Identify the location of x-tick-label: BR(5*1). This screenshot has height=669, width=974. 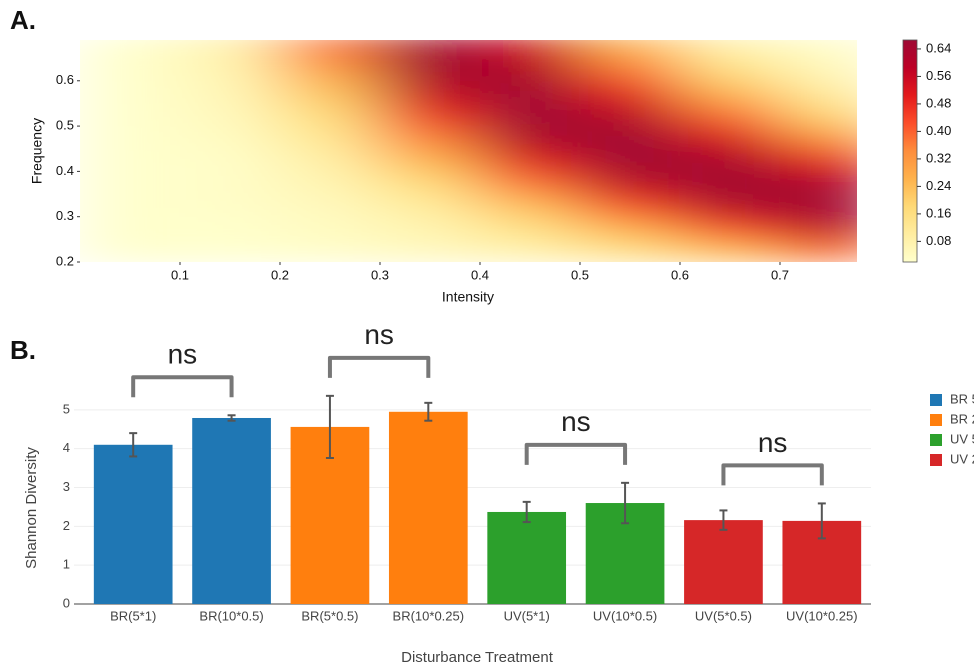
(133, 615).